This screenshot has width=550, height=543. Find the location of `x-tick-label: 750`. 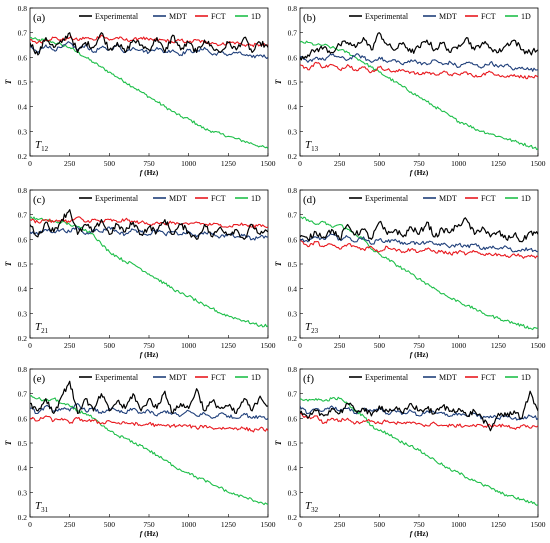

x-tick-label: 750 is located at coordinates (419, 163).